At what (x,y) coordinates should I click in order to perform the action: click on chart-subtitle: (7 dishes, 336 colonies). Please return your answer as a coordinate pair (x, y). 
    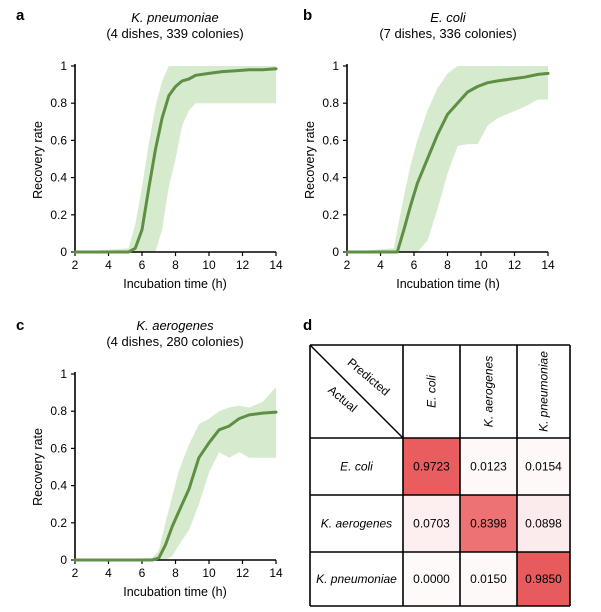
    Looking at the image, I should click on (447, 33).